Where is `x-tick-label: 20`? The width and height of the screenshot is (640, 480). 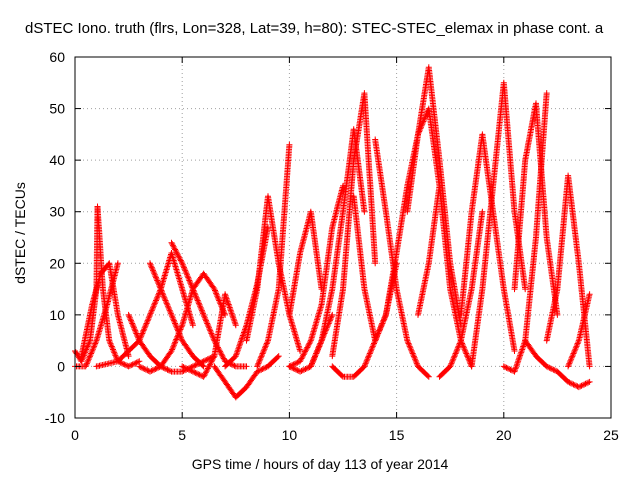 x-tick-label: 20 is located at coordinates (504, 435).